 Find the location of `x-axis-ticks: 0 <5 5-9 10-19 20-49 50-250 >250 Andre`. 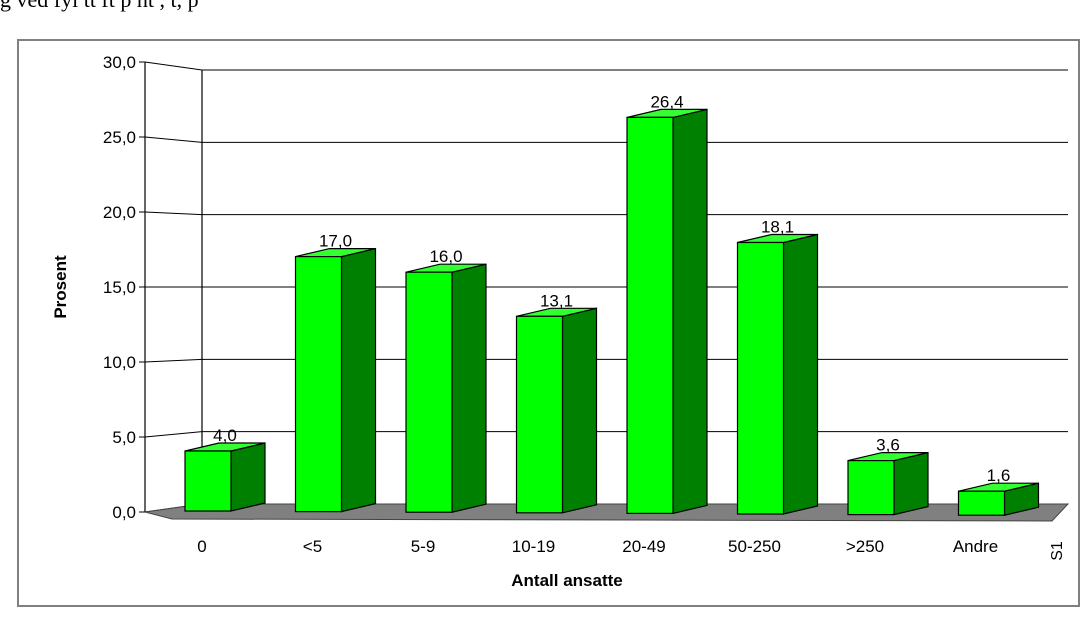

x-axis-ticks: 0 <5 5-9 10-19 20-49 50-250 >250 Andre is located at coordinates (597, 546).